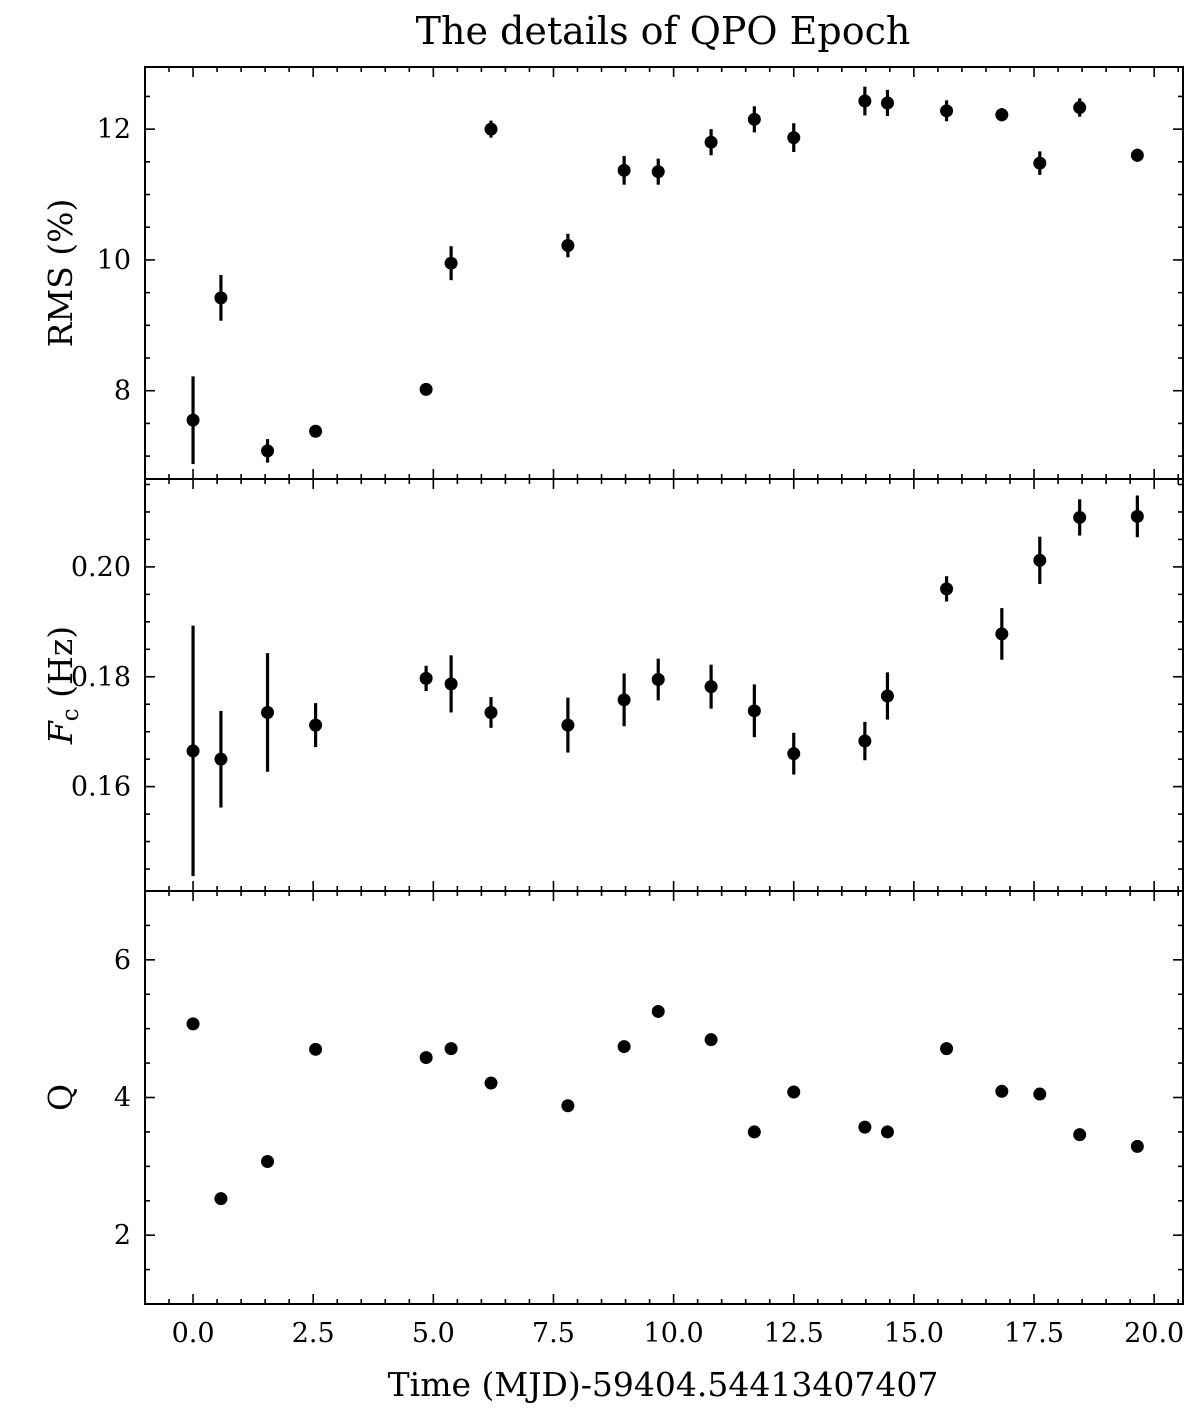  What do you see at coordinates (101, 787) in the screenshot?
I see `y-tick-label: 0.16` at bounding box center [101, 787].